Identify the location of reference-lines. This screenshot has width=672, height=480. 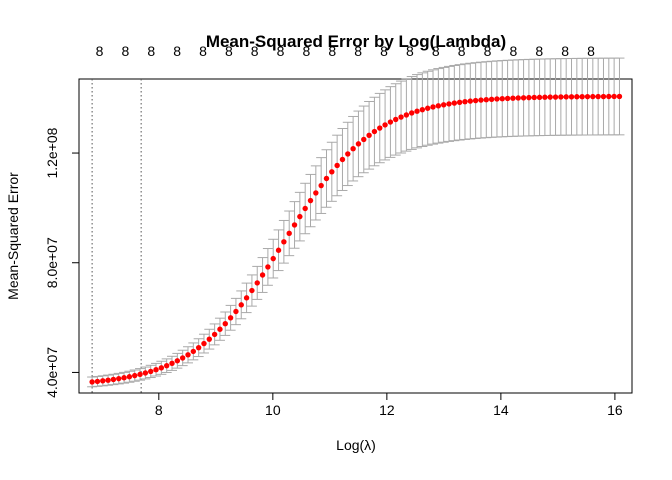
(116, 236).